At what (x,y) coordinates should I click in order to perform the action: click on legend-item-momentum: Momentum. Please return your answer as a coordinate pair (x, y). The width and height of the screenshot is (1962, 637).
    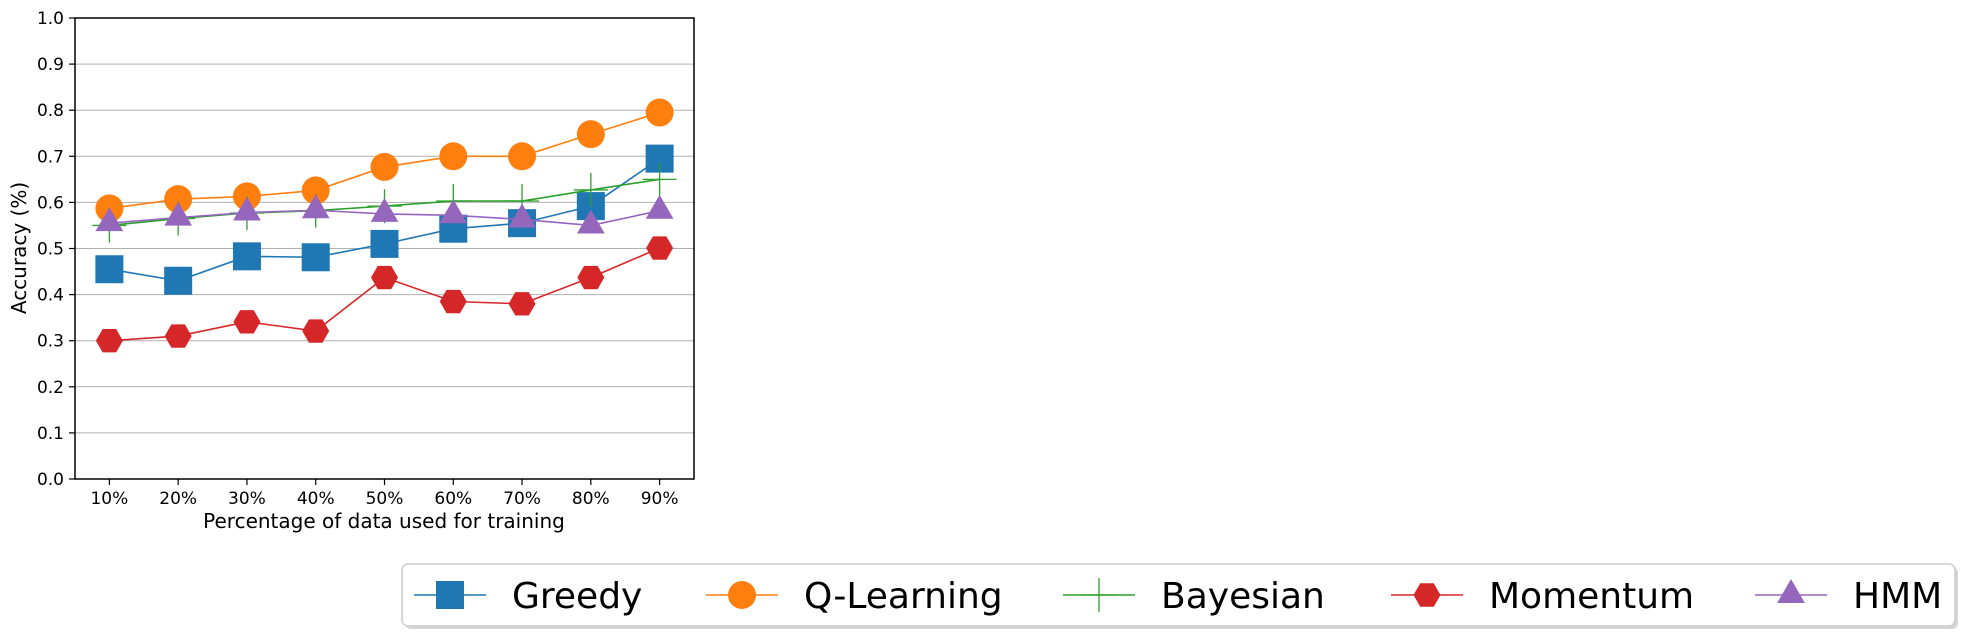
    Looking at the image, I should click on (1542, 596).